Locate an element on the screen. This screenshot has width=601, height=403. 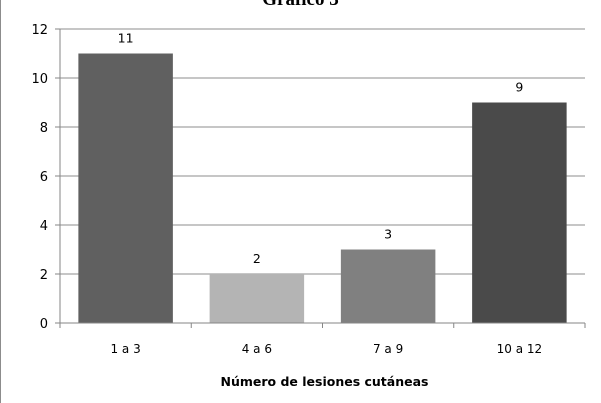
category-label: 10 a 12 is located at coordinates (520, 349).